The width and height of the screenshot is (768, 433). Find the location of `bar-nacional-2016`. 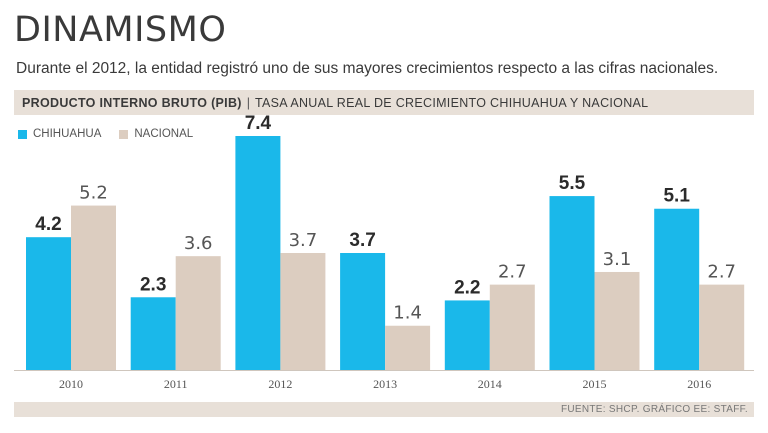

bar-nacional-2016 is located at coordinates (722, 327).